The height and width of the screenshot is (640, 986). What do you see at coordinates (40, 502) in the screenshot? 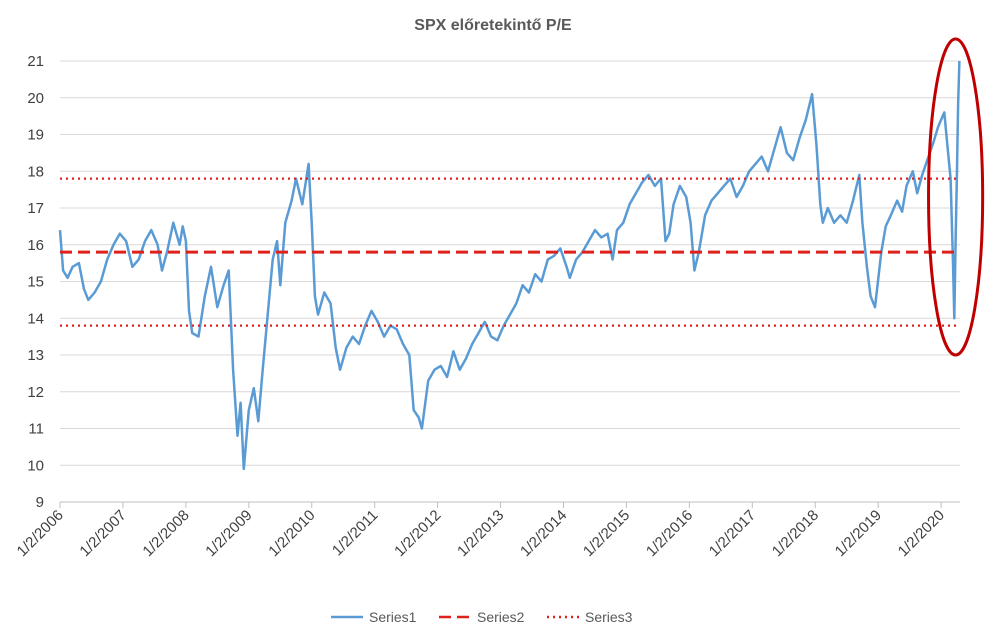
I see `y-tick-label: 9` at bounding box center [40, 502].